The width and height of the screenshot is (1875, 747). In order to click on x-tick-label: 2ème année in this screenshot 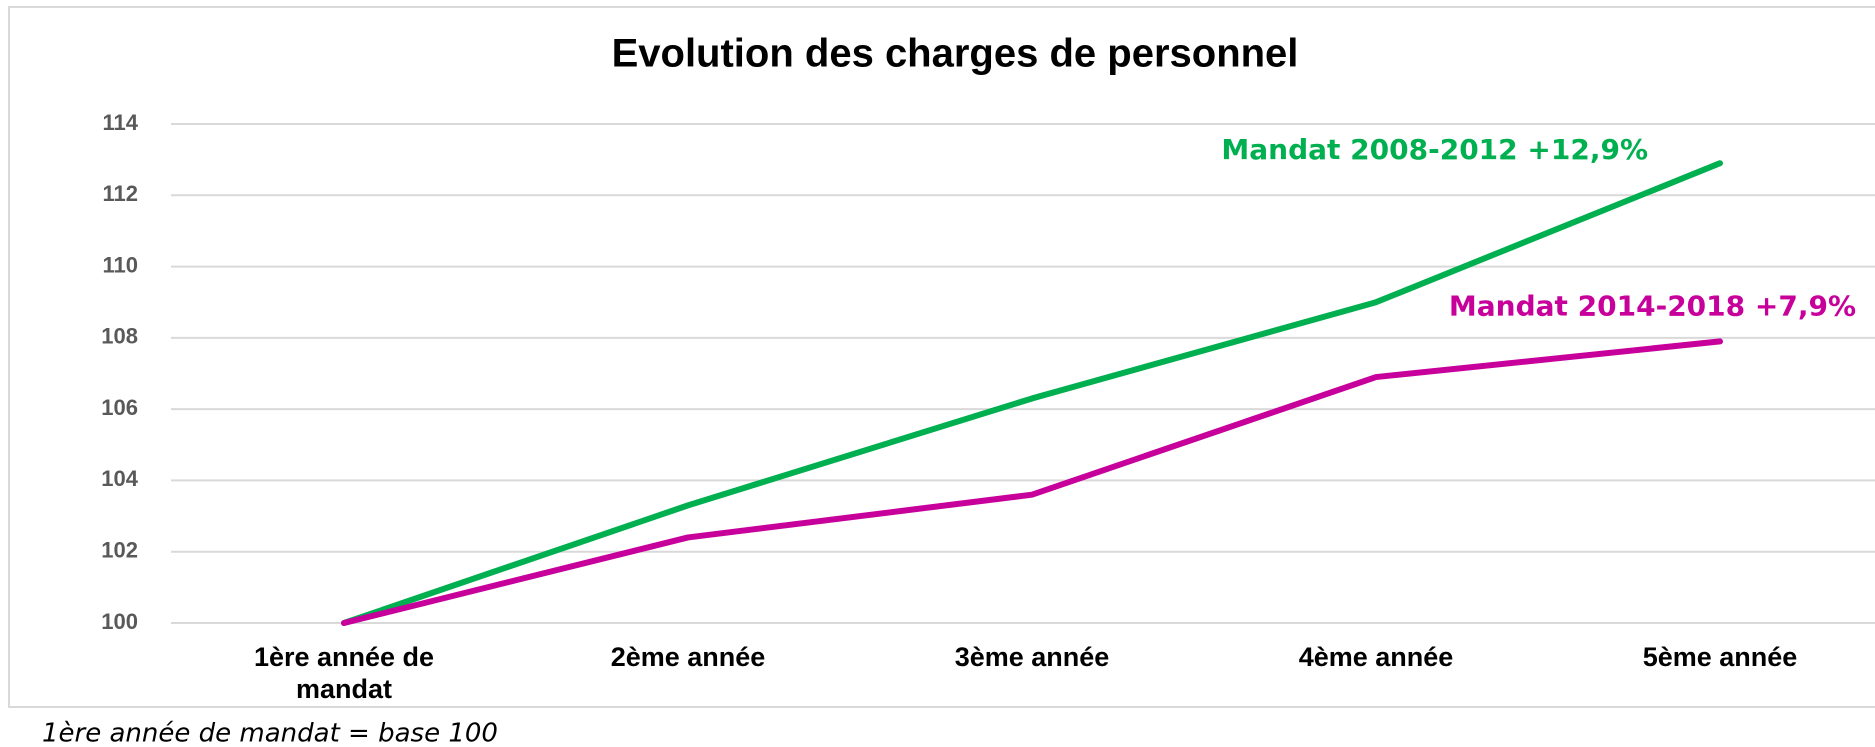, I will do `click(688, 657)`.